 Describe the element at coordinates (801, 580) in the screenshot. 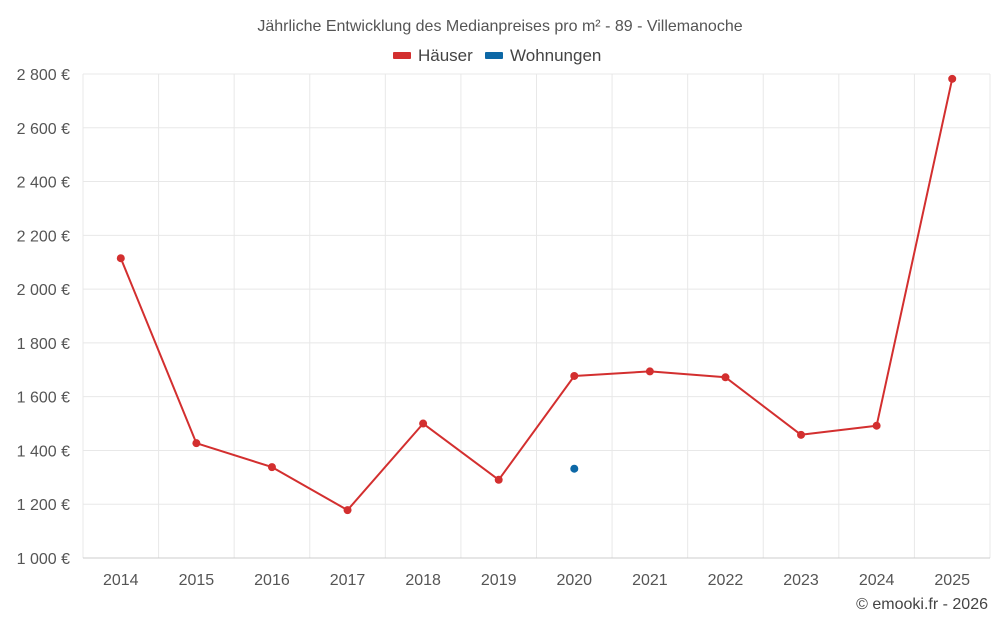

I see `x-tick-label: 2023` at that location.